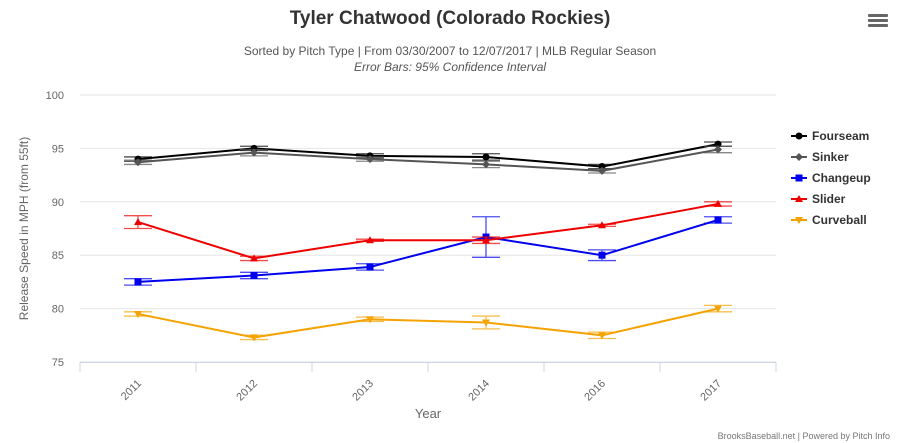  Describe the element at coordinates (799, 178) in the screenshot. I see `legend-marker-changeup` at that location.